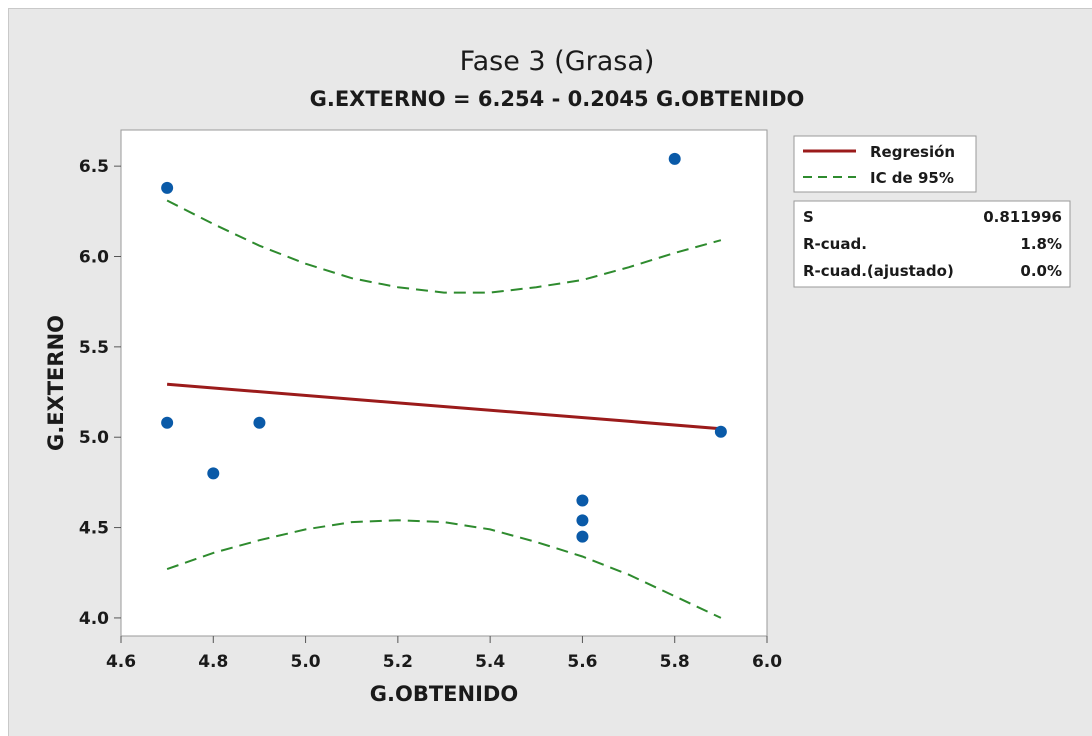 This screenshot has height=736, width=1092. What do you see at coordinates (56, 383) in the screenshot?
I see `y-axis-label: G.EXTERNO` at bounding box center [56, 383].